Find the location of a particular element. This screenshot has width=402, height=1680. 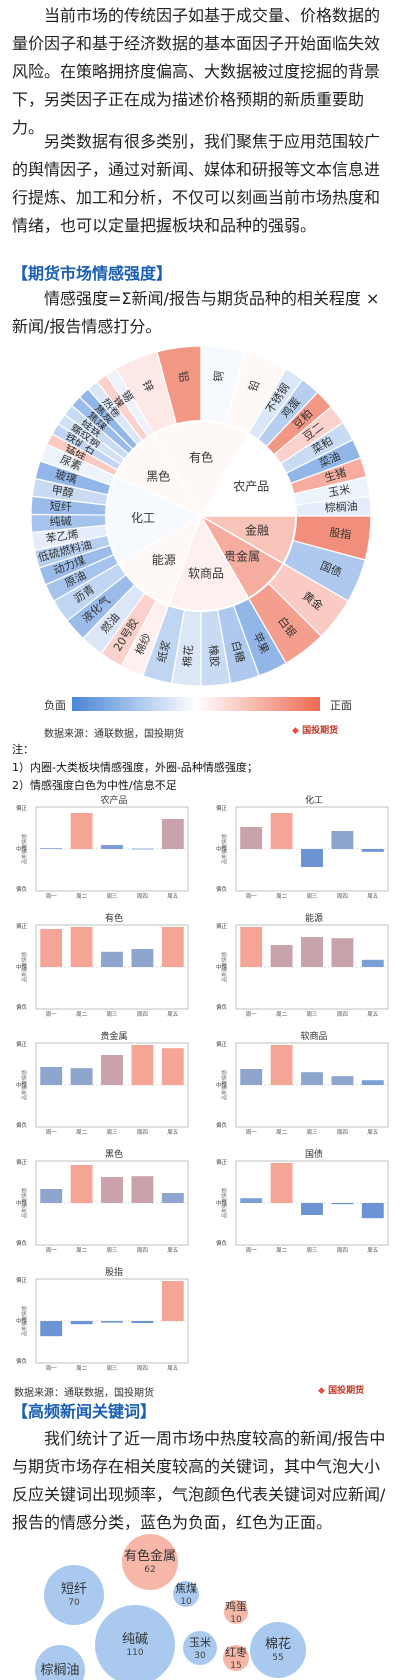

outer-label: 白糖 is located at coordinates (238, 651).